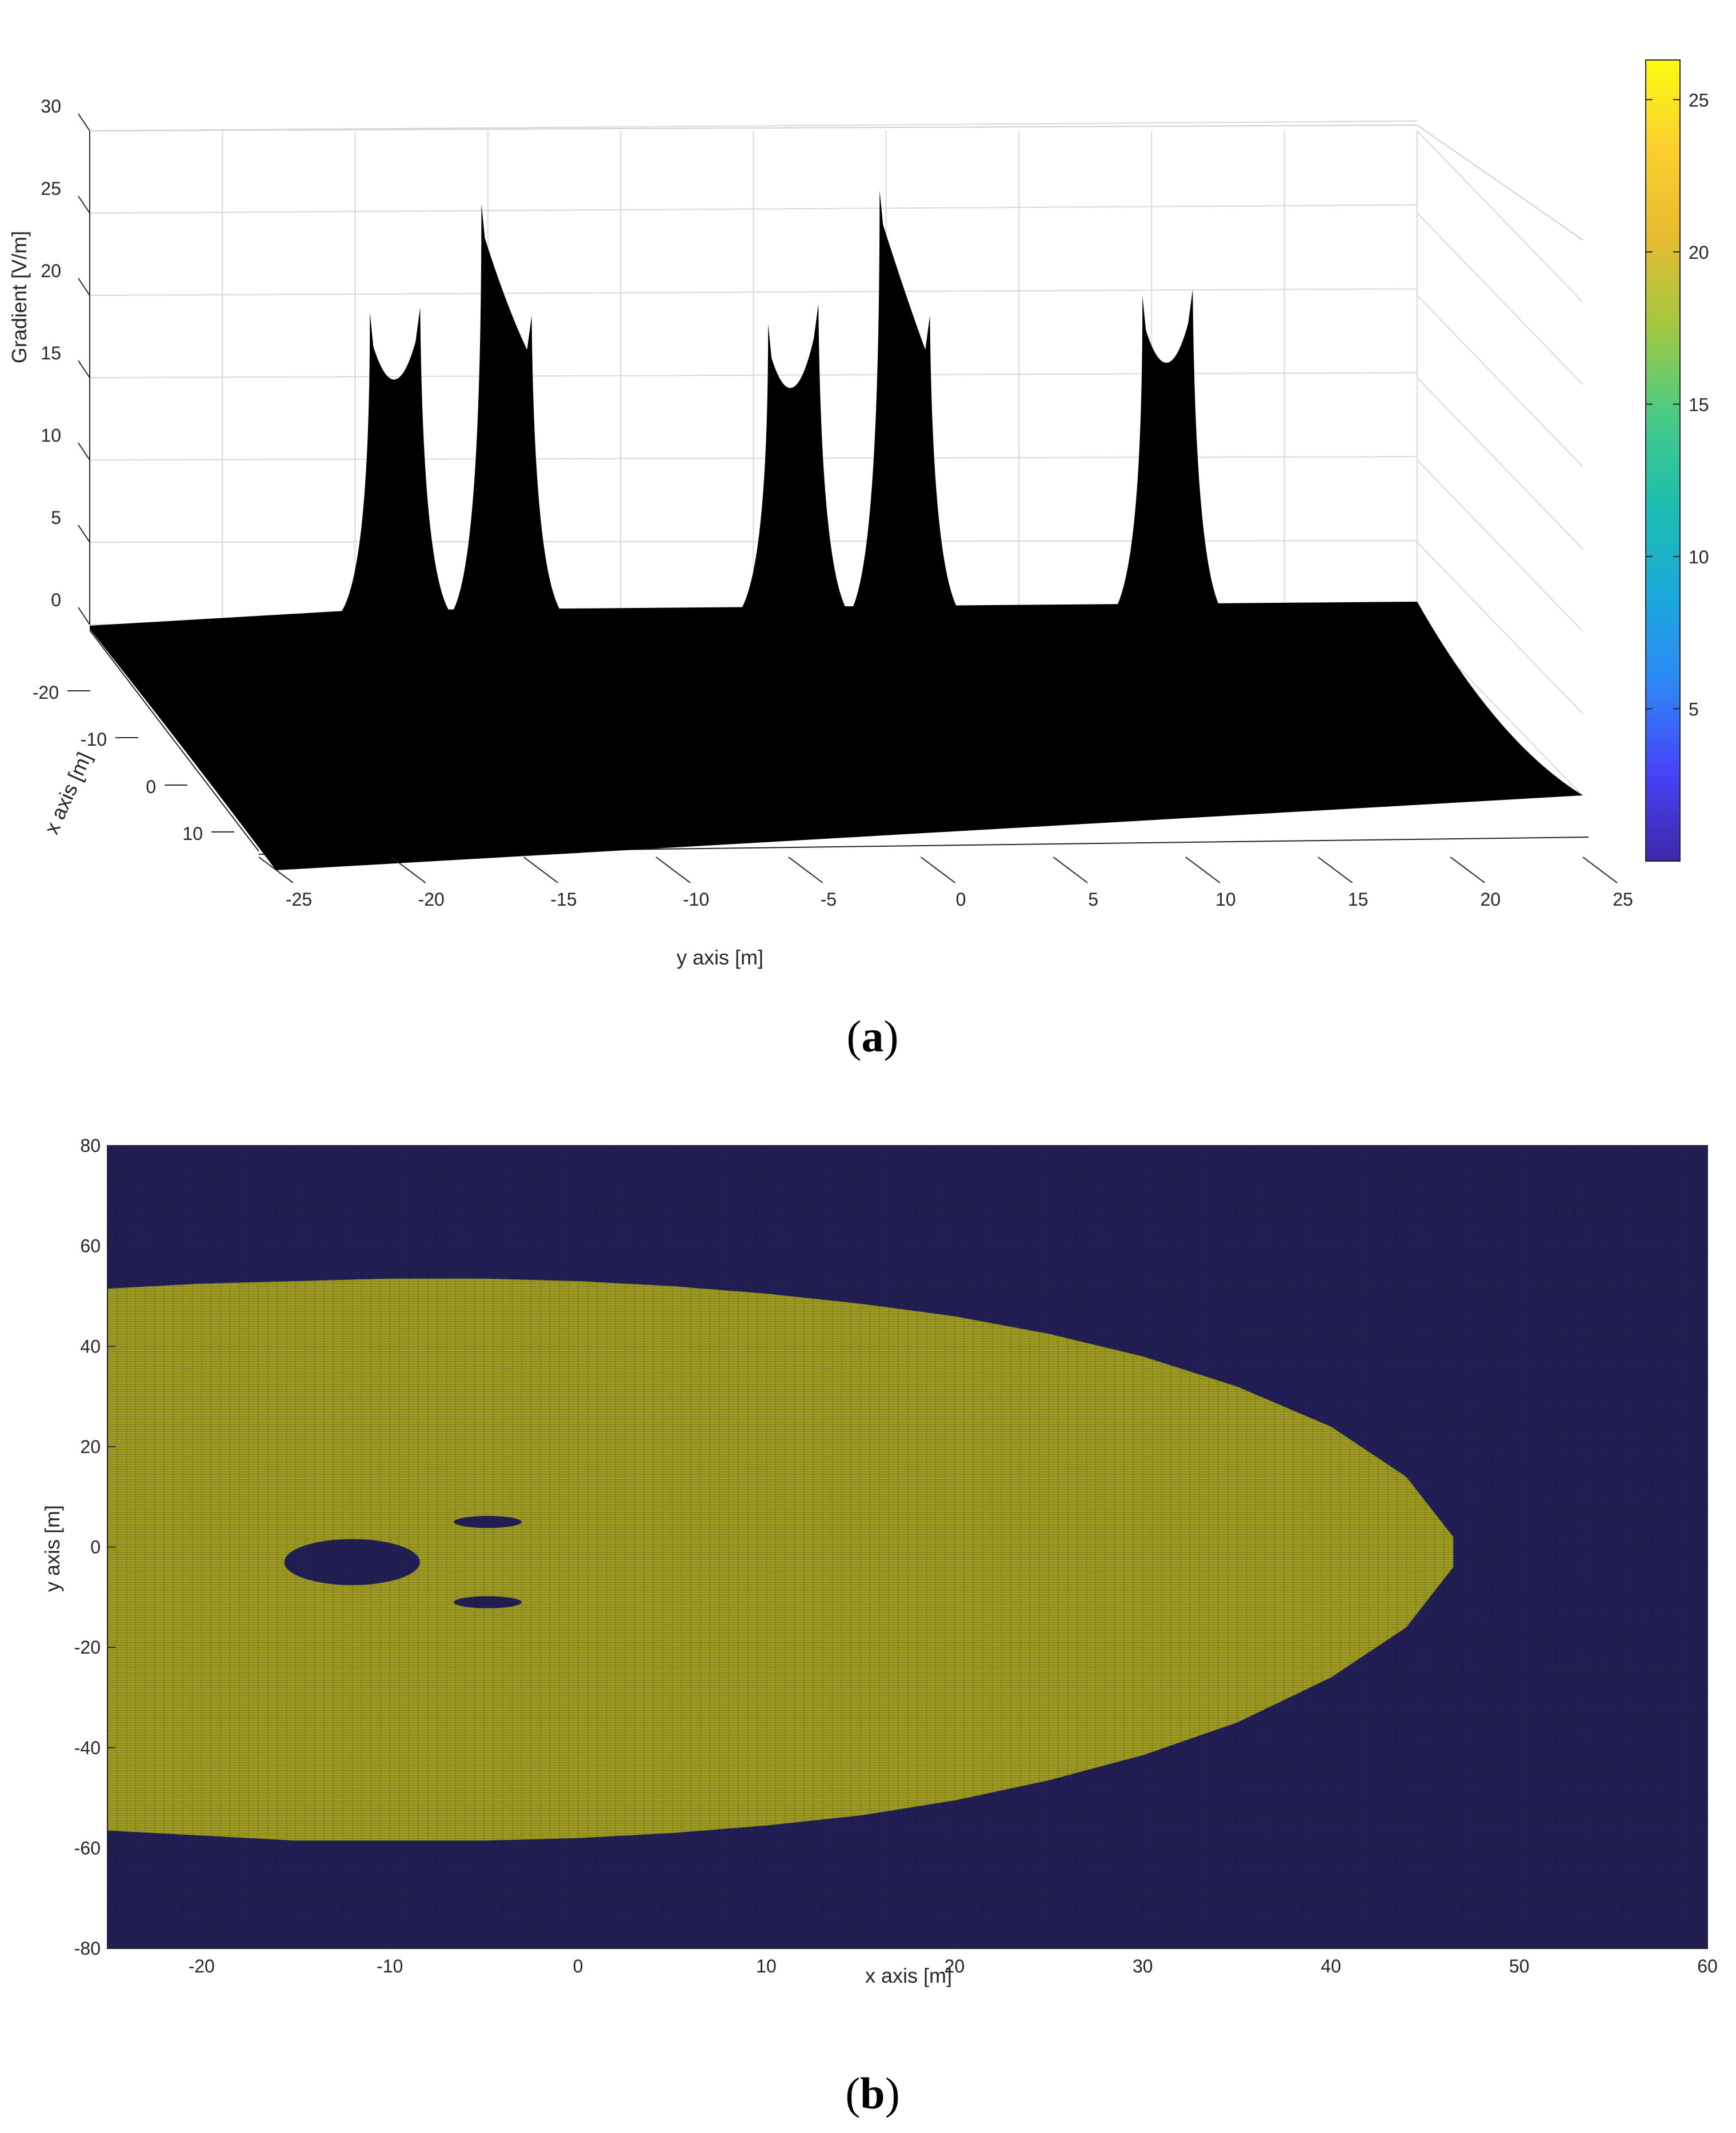 The width and height of the screenshot is (1736, 2133). What do you see at coordinates (908, 1976) in the screenshot?
I see `panel-b-x-axis-label: x axis [m]` at bounding box center [908, 1976].